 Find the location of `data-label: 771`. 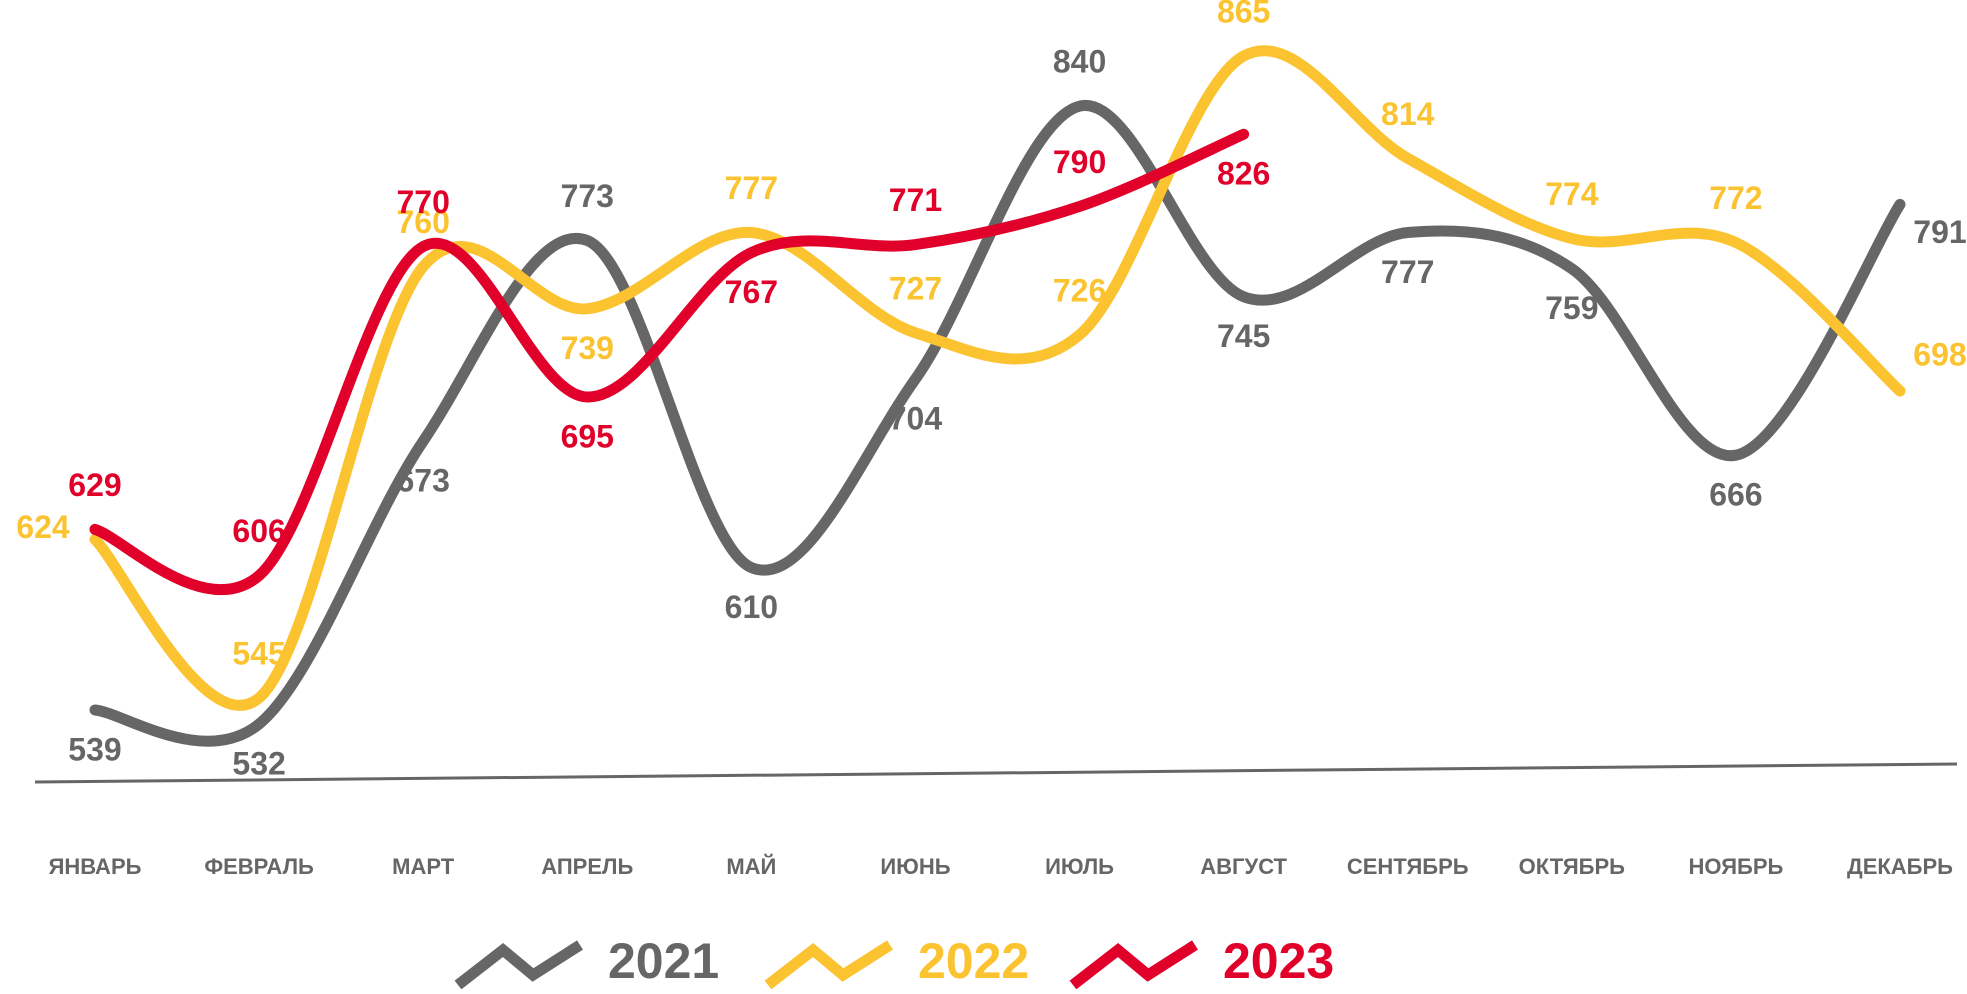

data-label: 771 is located at coordinates (915, 200).